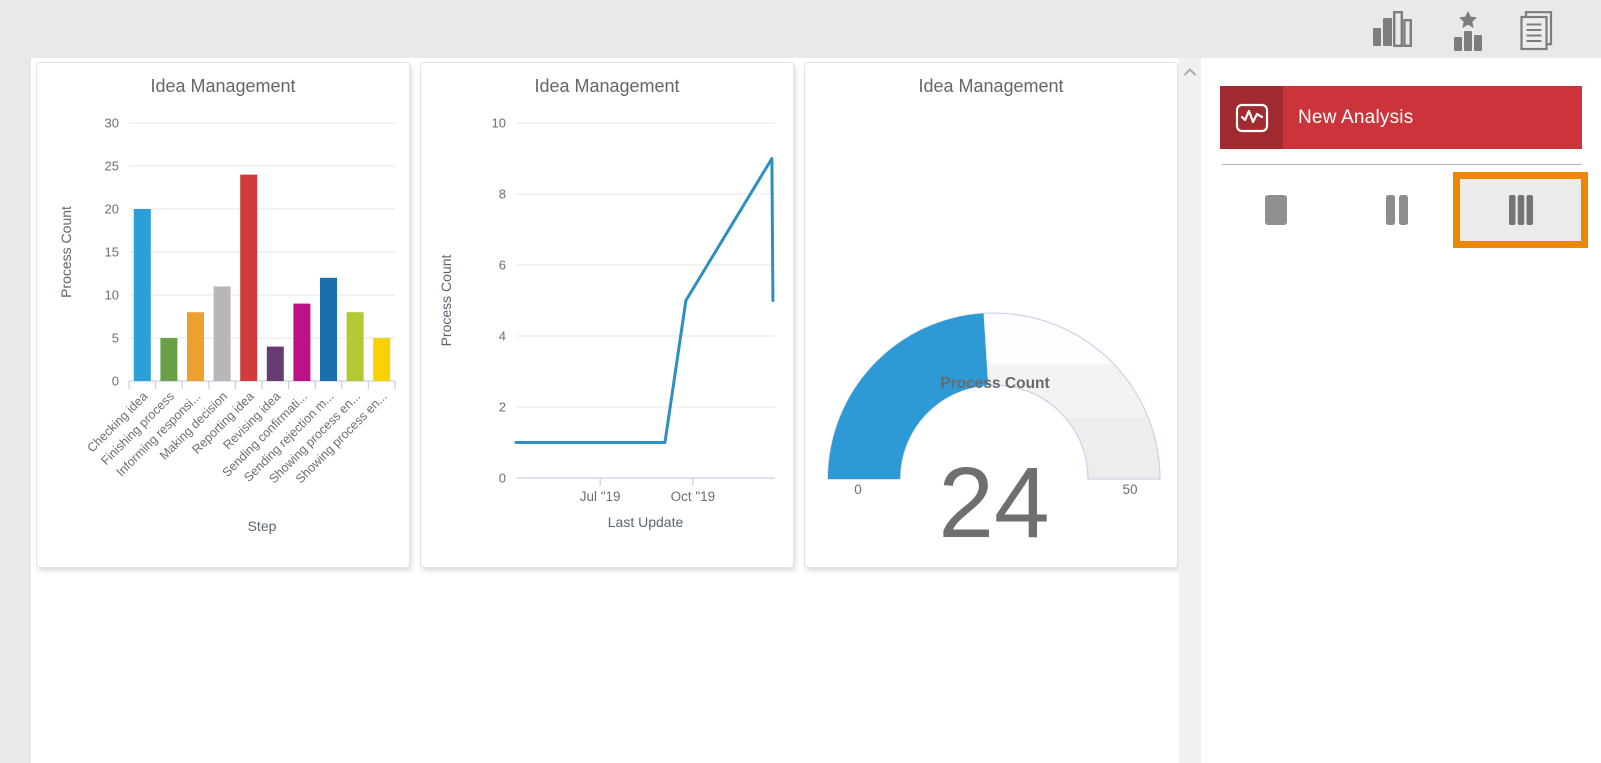 The height and width of the screenshot is (763, 1601). I want to click on top-rated-chart-icon, so click(1468, 32).